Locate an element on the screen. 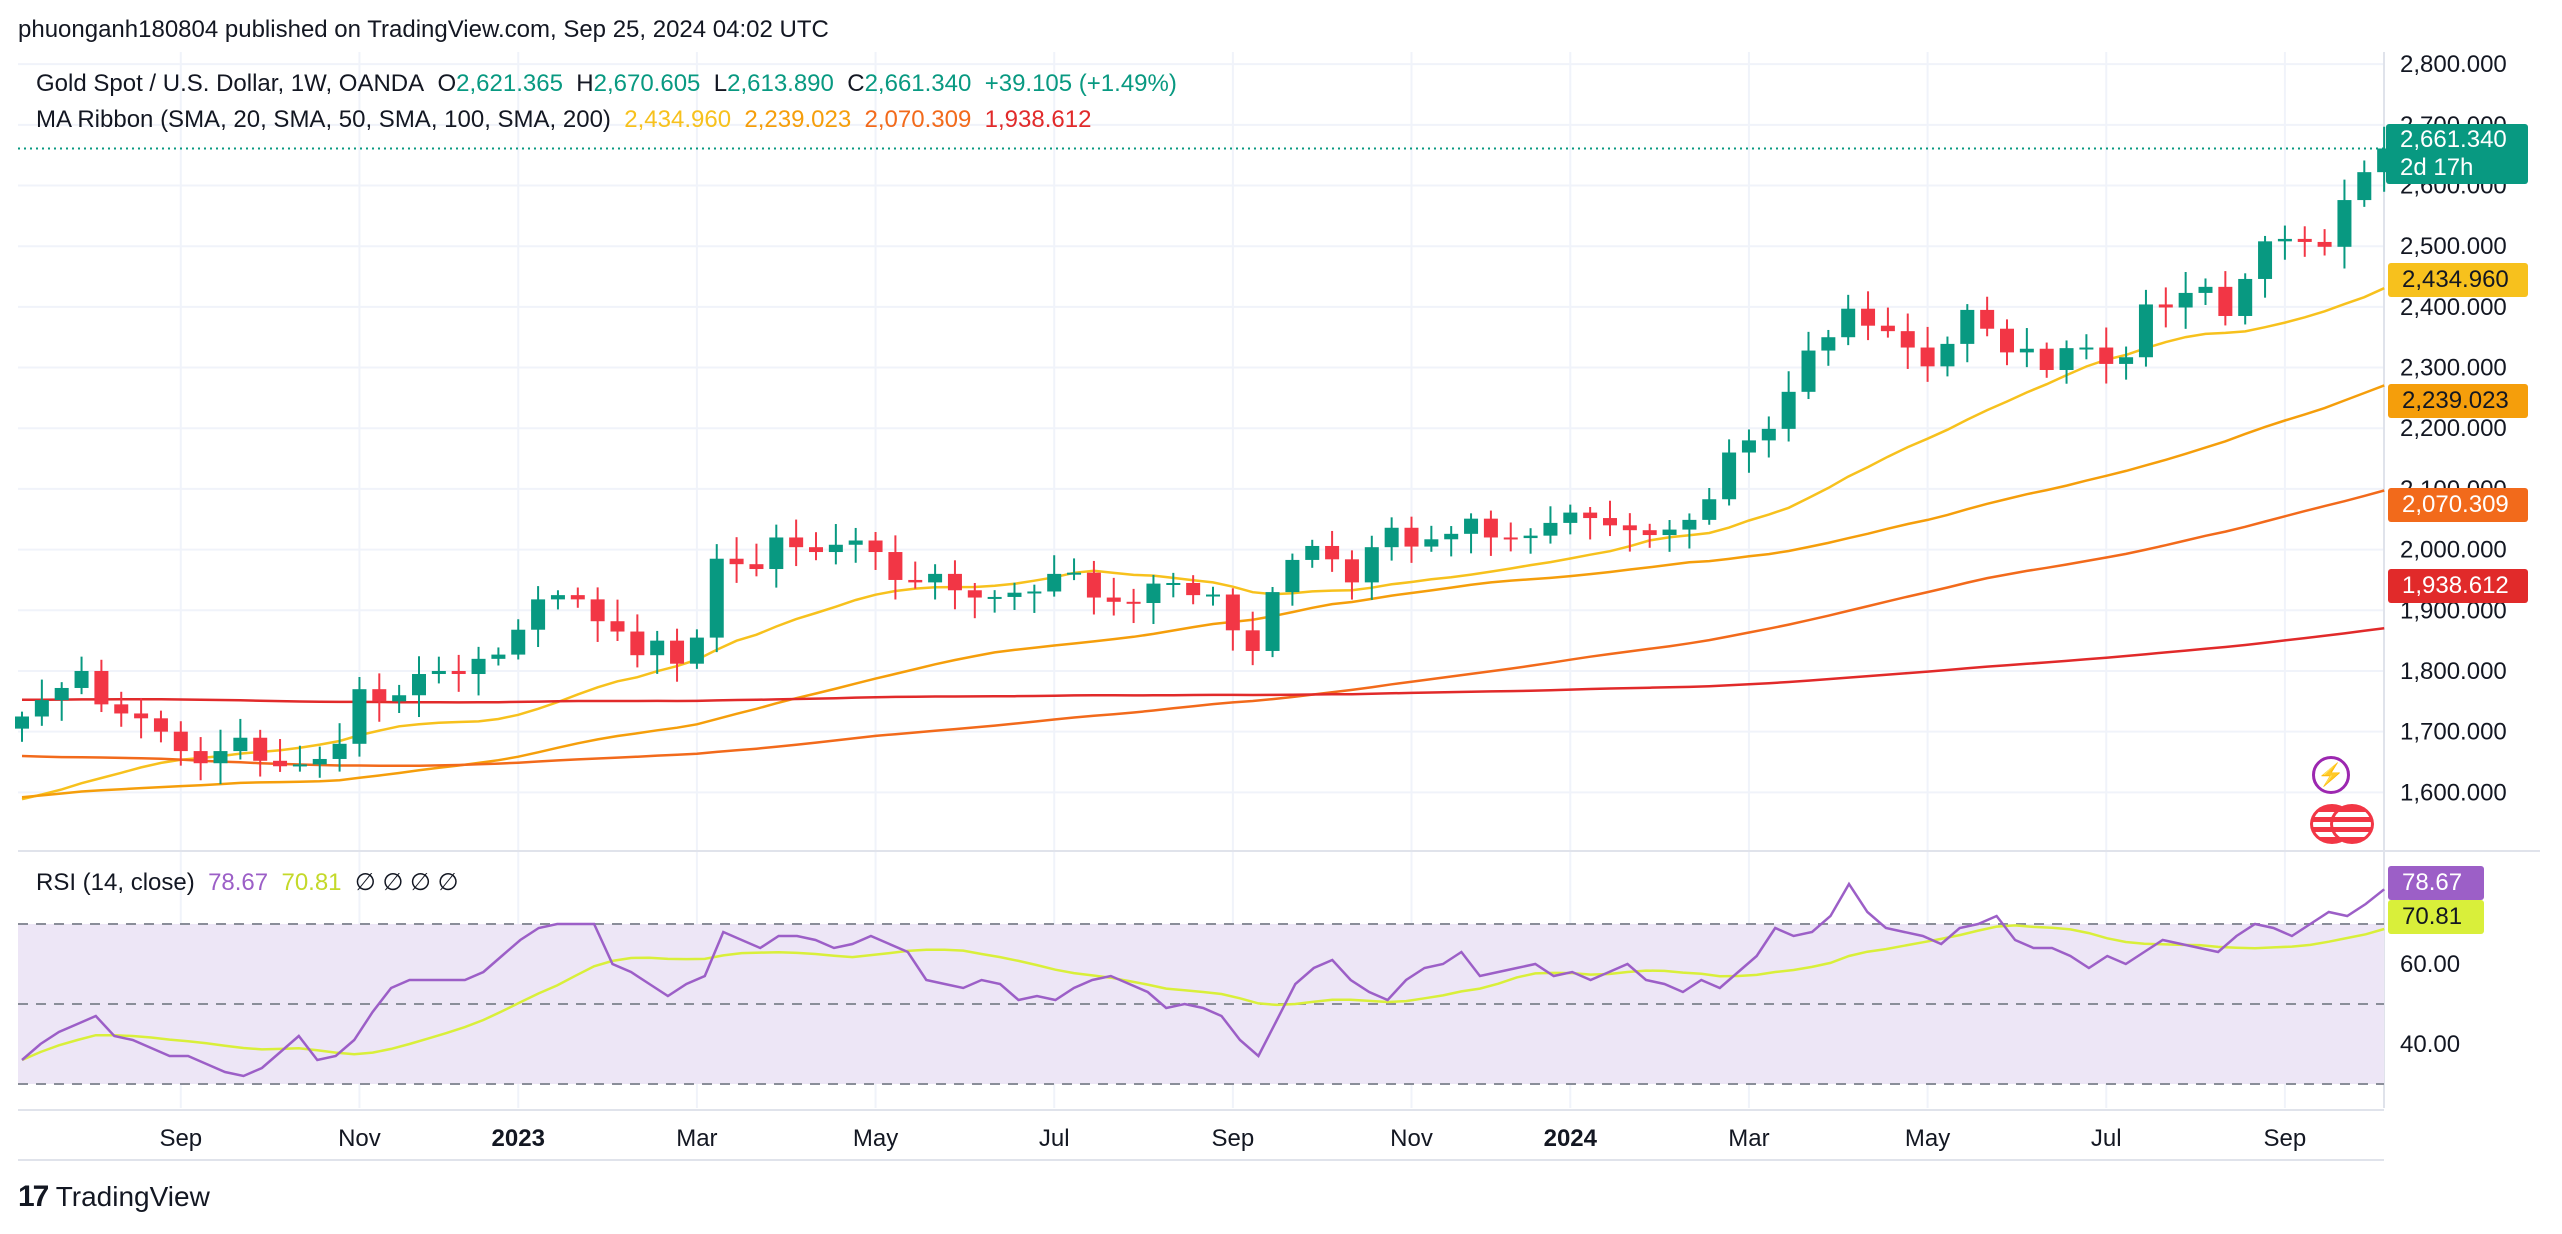 The height and width of the screenshot is (1234, 2562). high-value: 2,670.605 is located at coordinates (647, 83).